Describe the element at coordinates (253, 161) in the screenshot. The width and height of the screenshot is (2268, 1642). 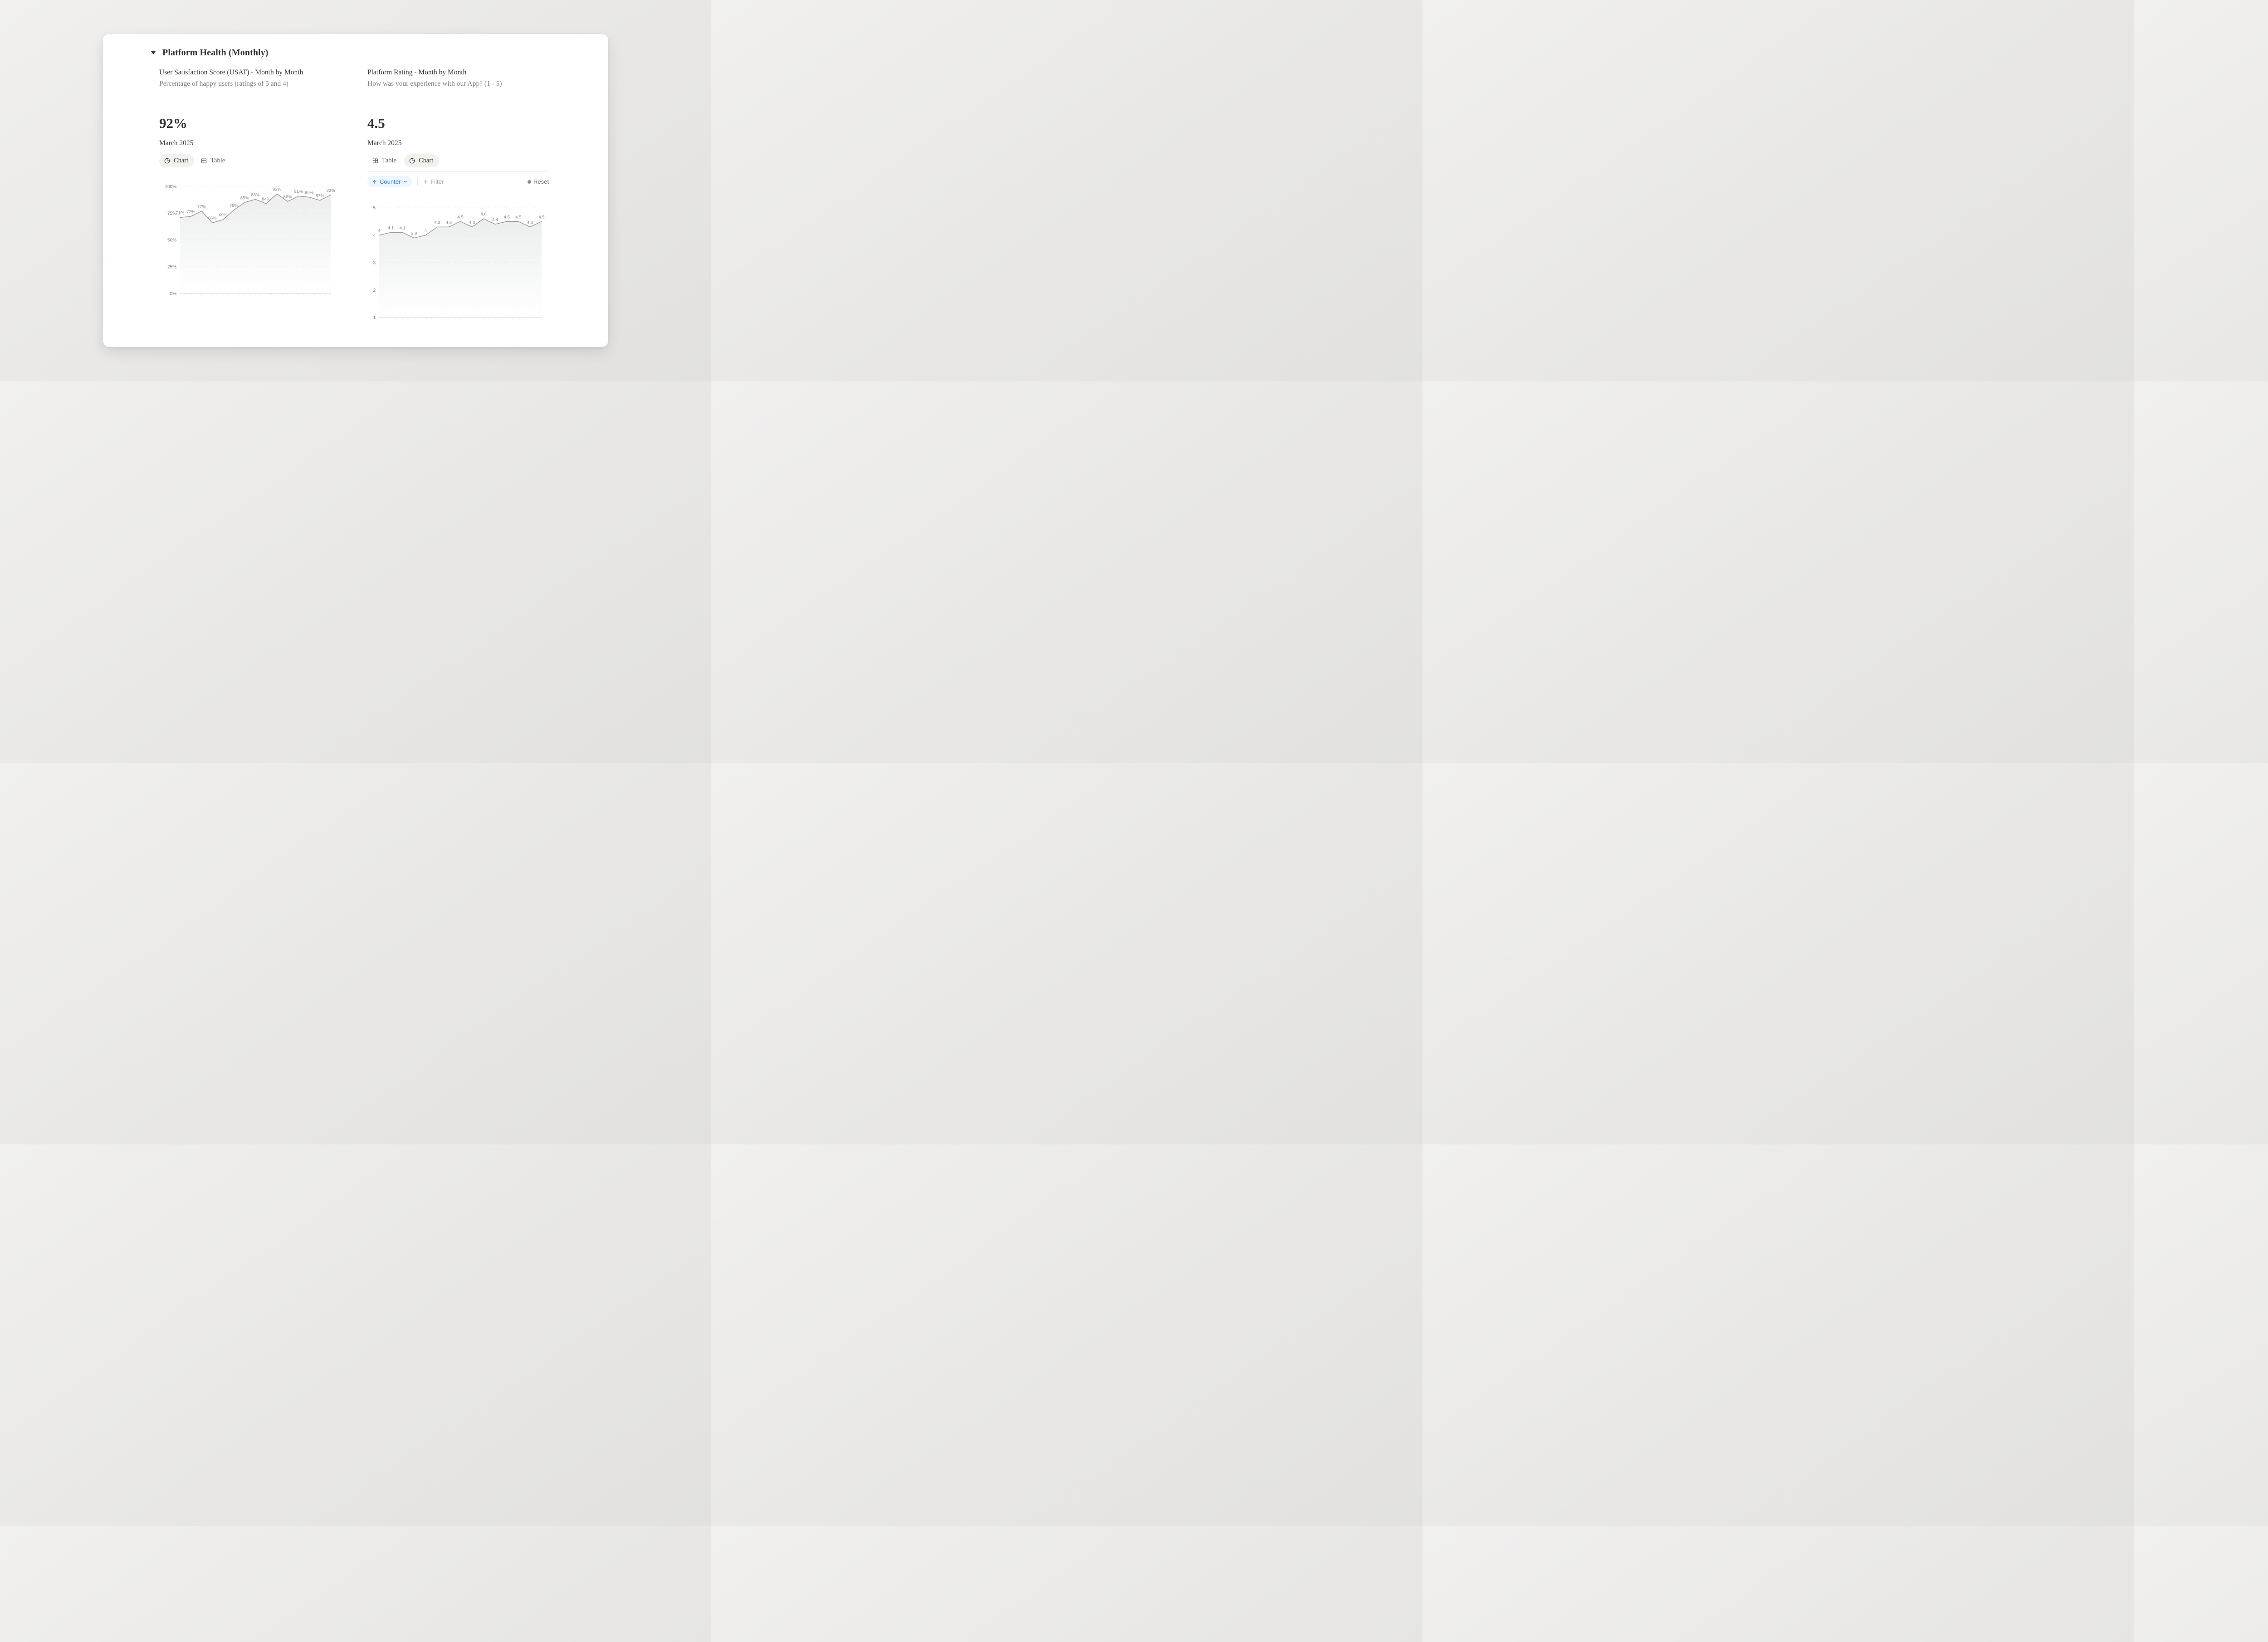
I see `usat-view-tabs: Chart Table` at that location.